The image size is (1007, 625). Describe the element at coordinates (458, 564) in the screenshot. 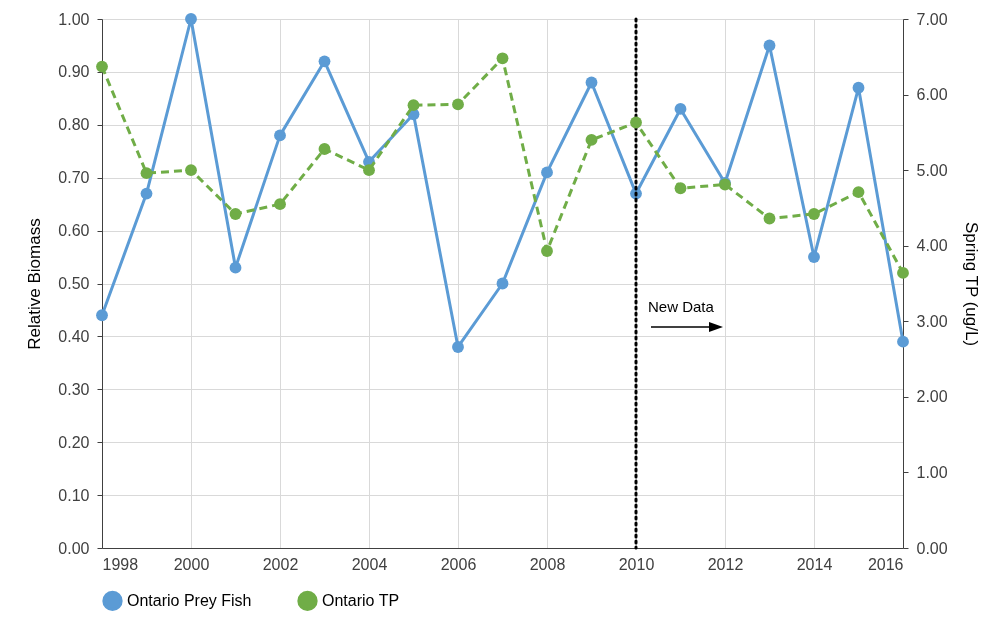

I see `x-tick-label: 2006` at that location.